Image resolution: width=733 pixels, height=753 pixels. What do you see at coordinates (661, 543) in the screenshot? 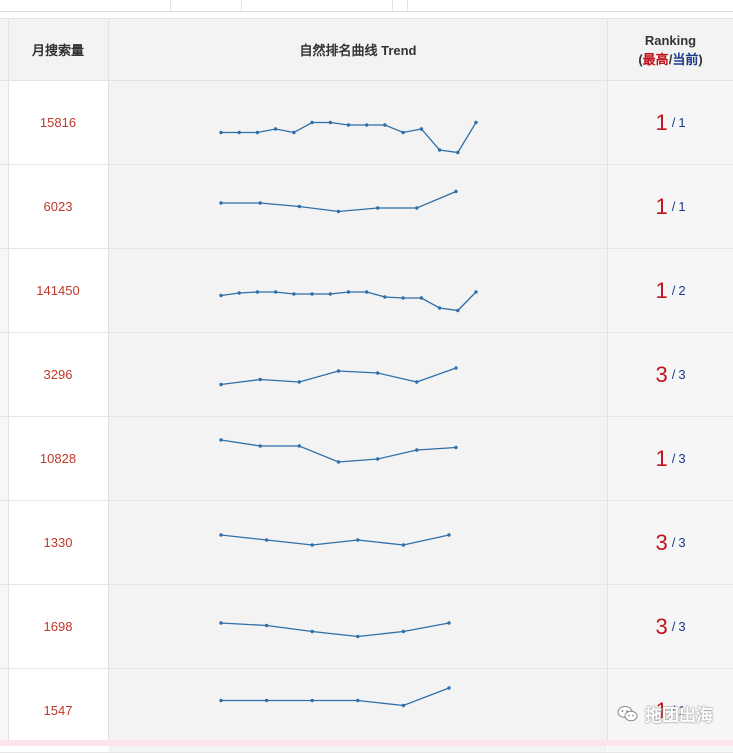
I see `rank-best: 3` at bounding box center [661, 543].